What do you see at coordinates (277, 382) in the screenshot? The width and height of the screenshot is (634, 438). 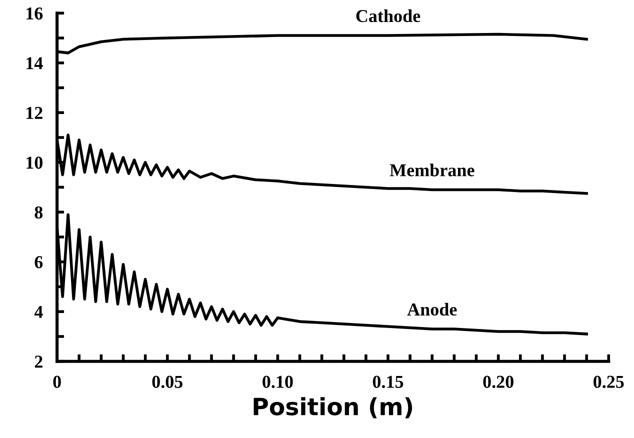 I see `x-tick-label: 0.10` at bounding box center [277, 382].